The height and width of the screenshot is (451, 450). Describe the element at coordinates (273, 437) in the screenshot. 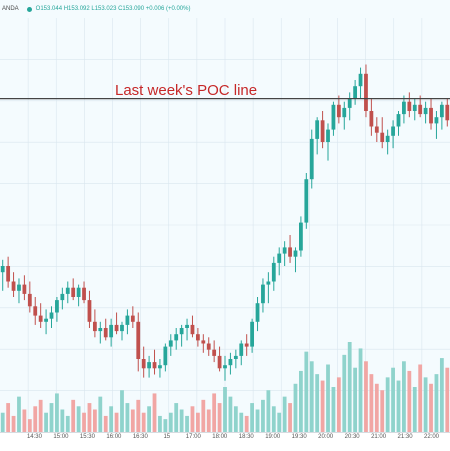

I see `time-tick-label: 19:00` at that location.